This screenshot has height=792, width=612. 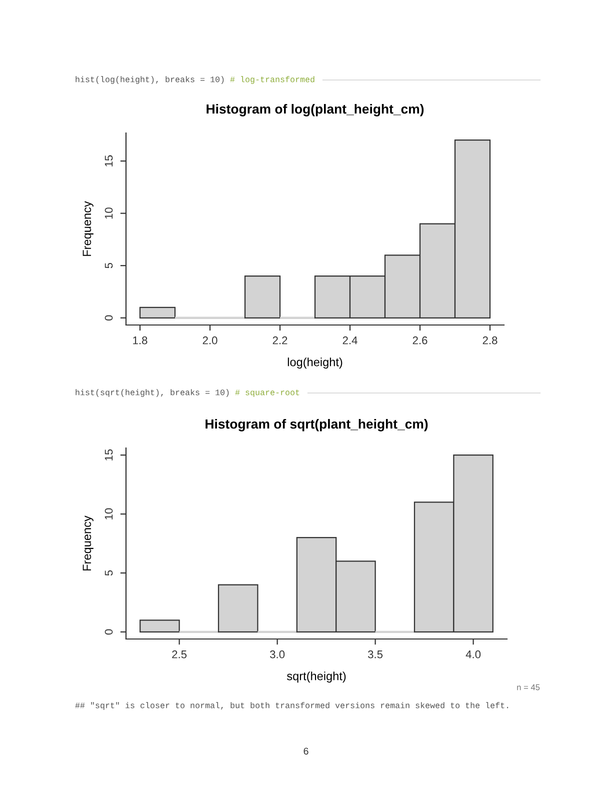 I want to click on x-tick-label: 1.8, so click(x=140, y=340).